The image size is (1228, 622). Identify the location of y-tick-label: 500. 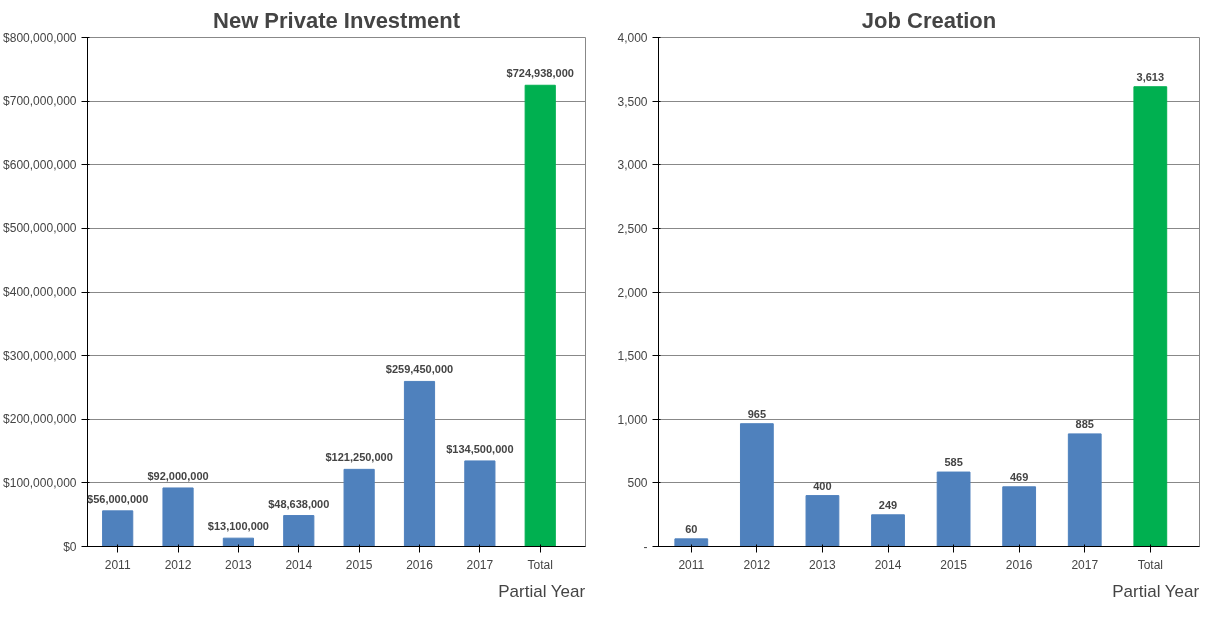
(637, 483).